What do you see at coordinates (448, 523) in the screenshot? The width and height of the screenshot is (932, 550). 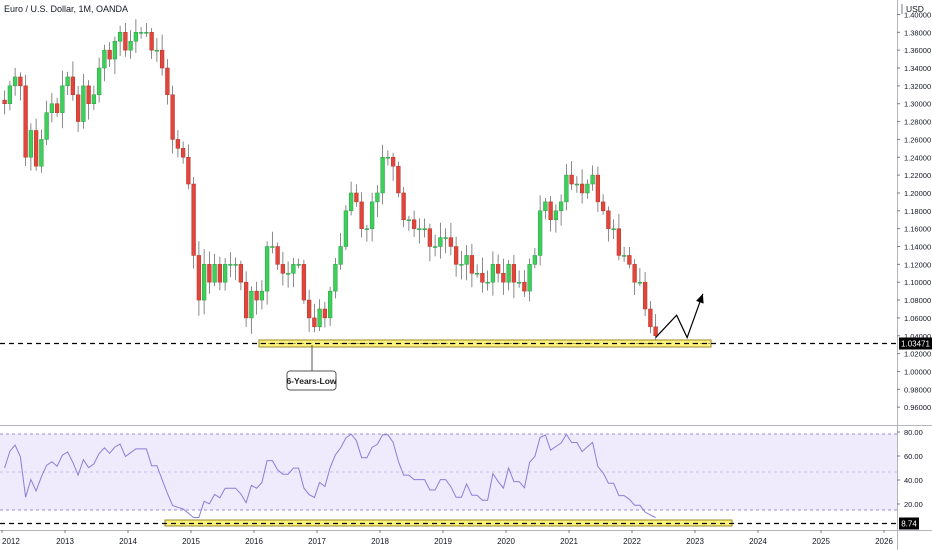 I see `rsi-support-zone` at bounding box center [448, 523].